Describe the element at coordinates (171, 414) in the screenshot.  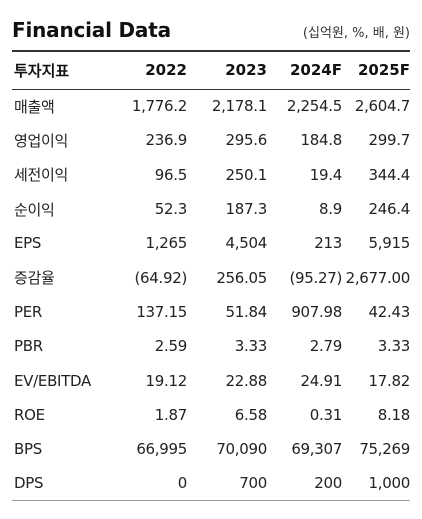
I see `cell-2022: 1.87` at that location.